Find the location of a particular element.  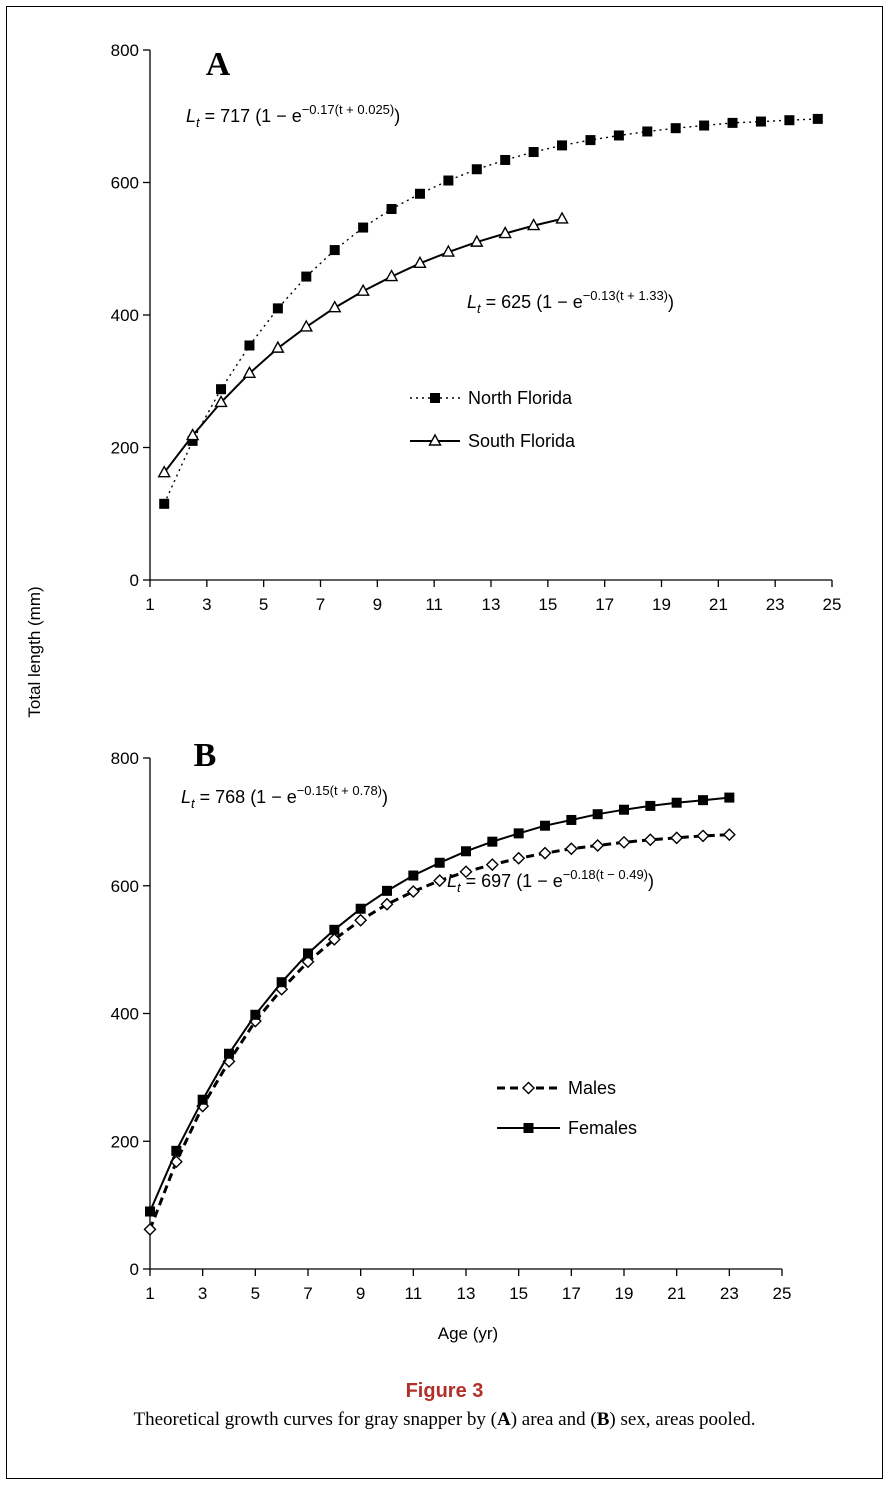

panel-letter: A is located at coordinates (218, 64).